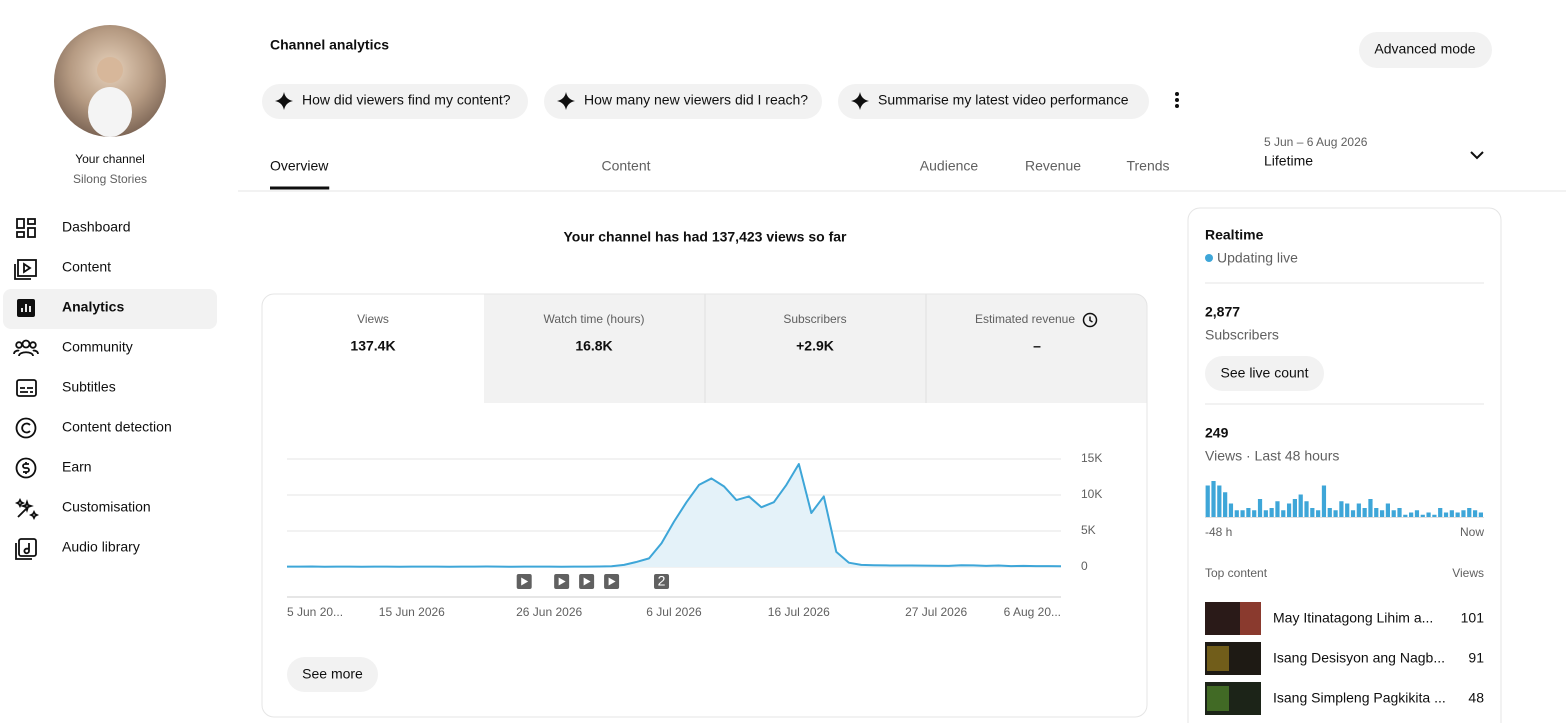 The height and width of the screenshot is (723, 1566). I want to click on nav-item: Subtitles, so click(89, 387).